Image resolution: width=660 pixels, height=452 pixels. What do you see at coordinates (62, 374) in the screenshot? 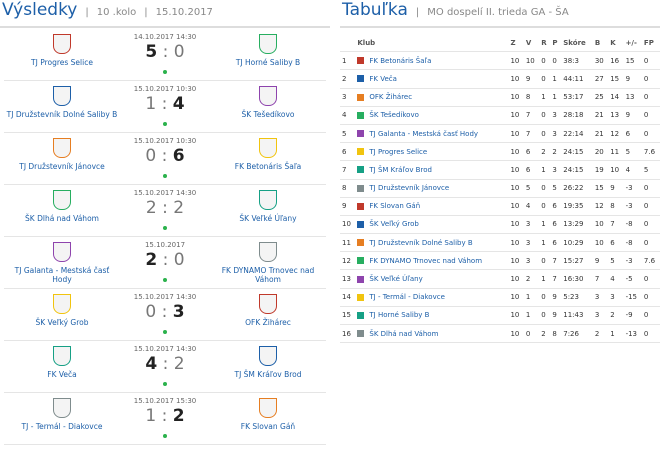
I see `team-name: FK Veča` at bounding box center [62, 374].